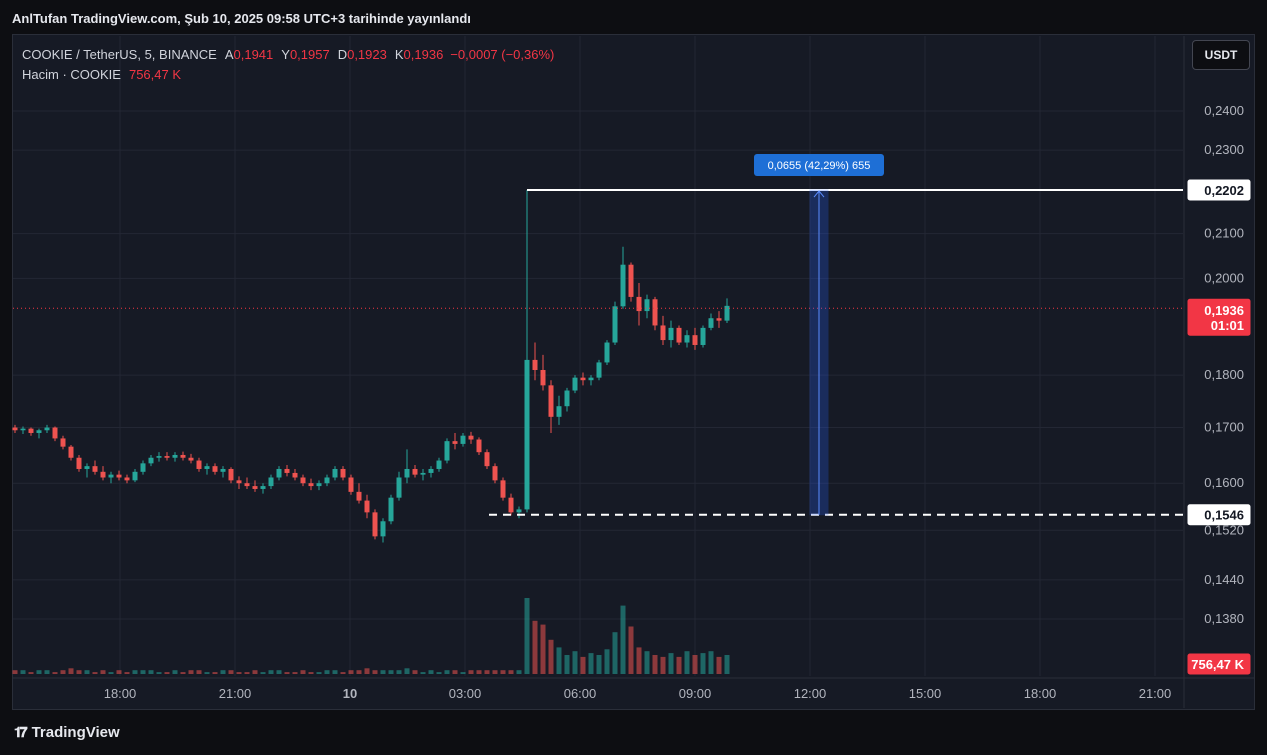 The height and width of the screenshot is (755, 1267). What do you see at coordinates (1224, 149) in the screenshot?
I see `y-tick-label: 0,2300` at bounding box center [1224, 149].